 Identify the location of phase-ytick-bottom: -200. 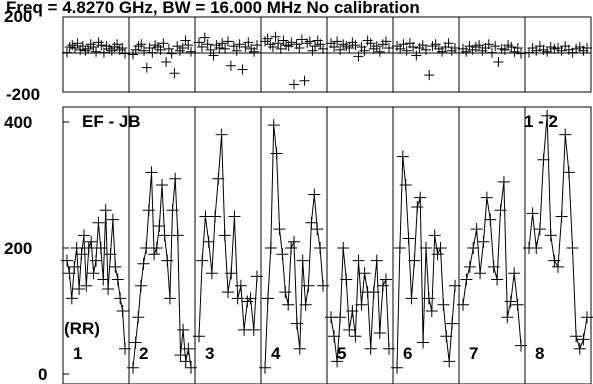
(23, 94).